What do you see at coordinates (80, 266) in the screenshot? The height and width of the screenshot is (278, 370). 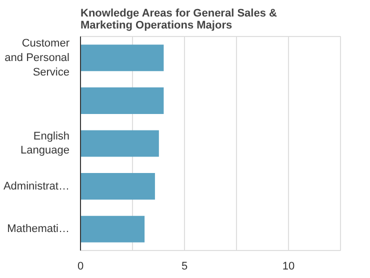 I see `x-tick-label: 0` at bounding box center [80, 266].